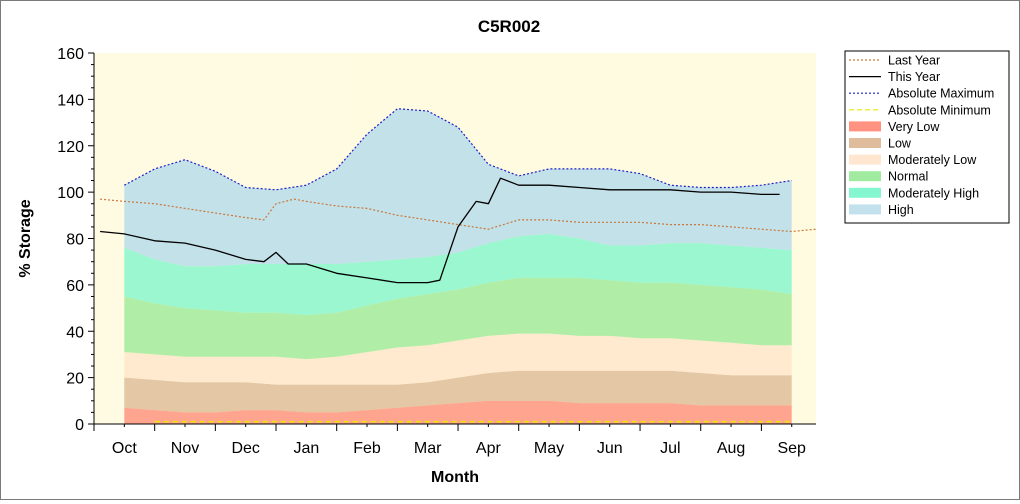 This screenshot has height=504, width=1020. What do you see at coordinates (70, 193) in the screenshot?
I see `y-tick-label: 100` at bounding box center [70, 193].